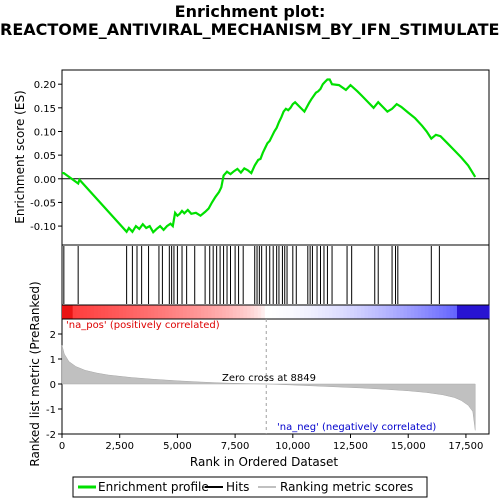 This screenshot has height=500, width=500. What do you see at coordinates (53, 385) in the screenshot?
I see `metric-ytick-label: 0` at bounding box center [53, 385].